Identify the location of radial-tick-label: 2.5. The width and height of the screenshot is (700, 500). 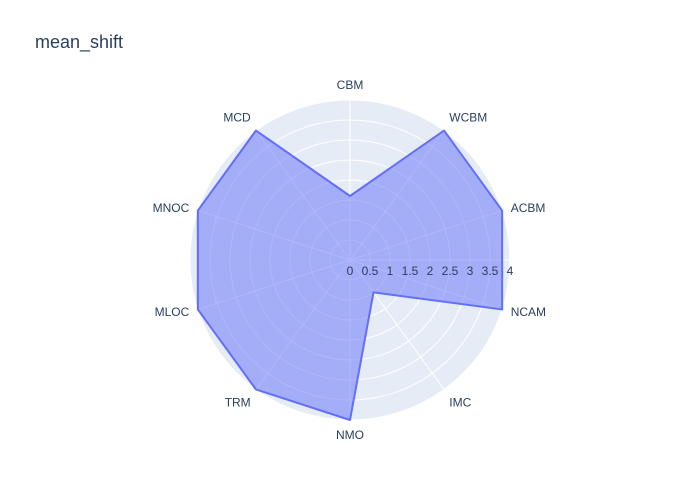
(450, 271).